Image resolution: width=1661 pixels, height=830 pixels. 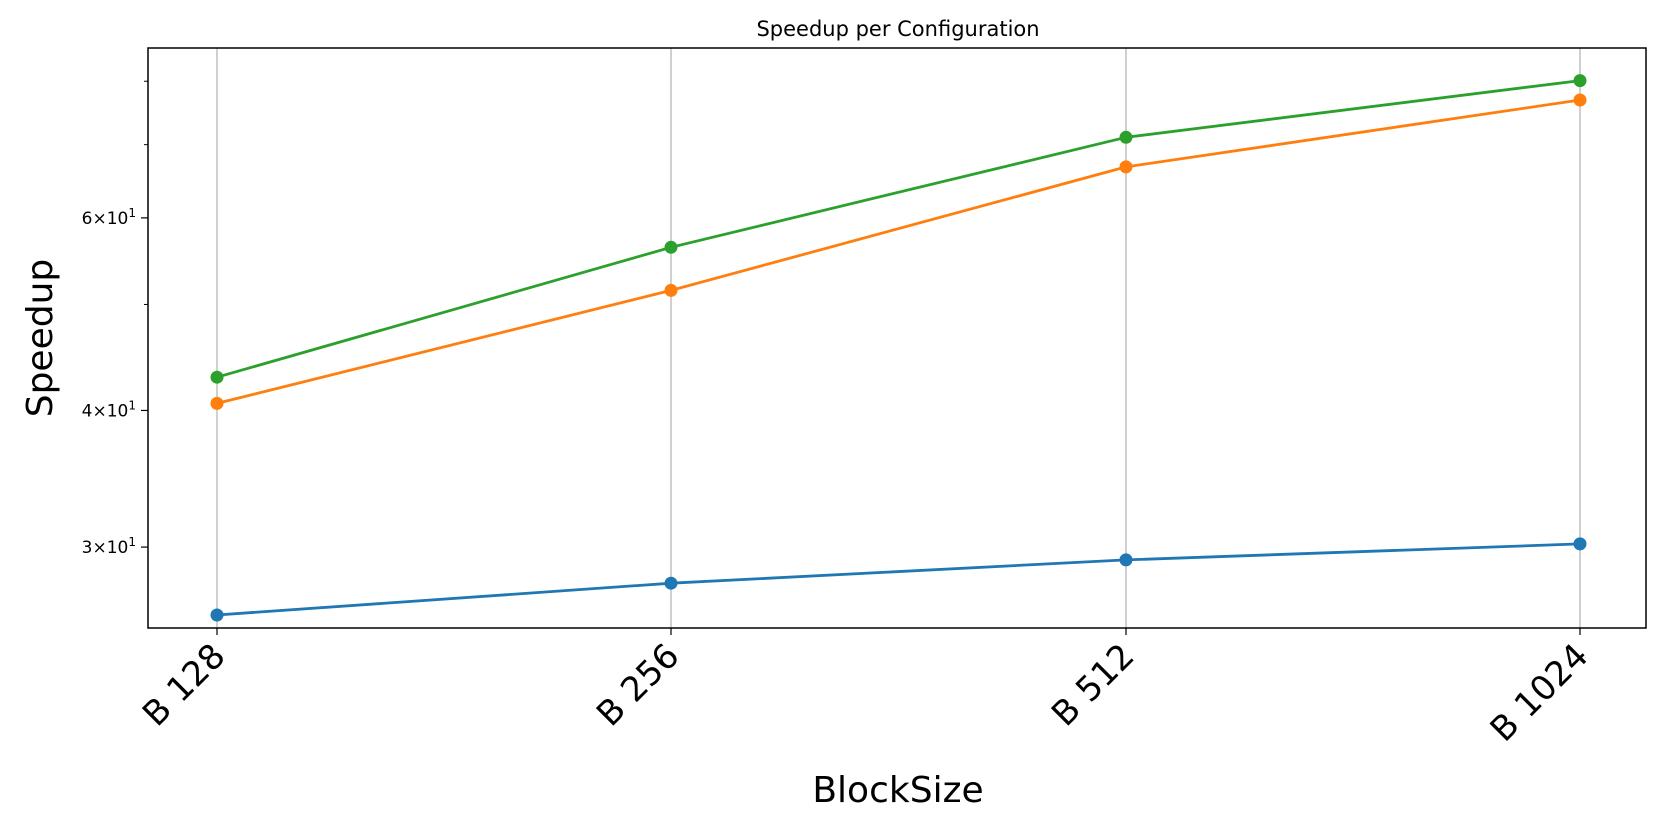 What do you see at coordinates (1540, 693) in the screenshot?
I see `x-tick-label: B 1024` at bounding box center [1540, 693].